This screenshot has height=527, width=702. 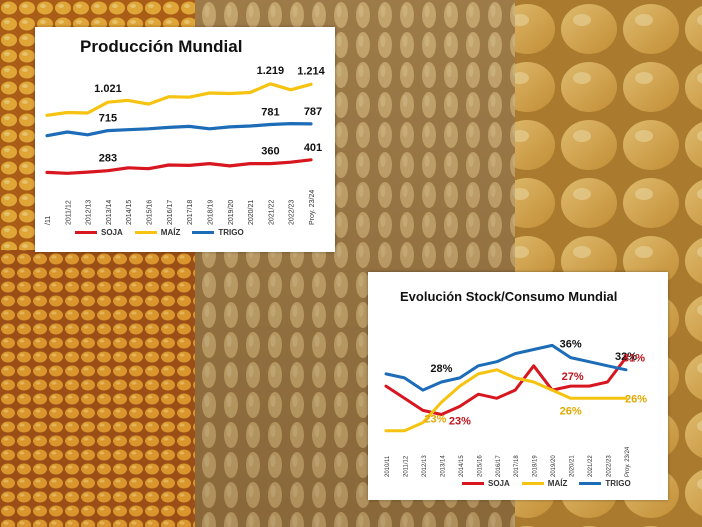 I want to click on x-tick-label: /11, so click(x=48, y=220).